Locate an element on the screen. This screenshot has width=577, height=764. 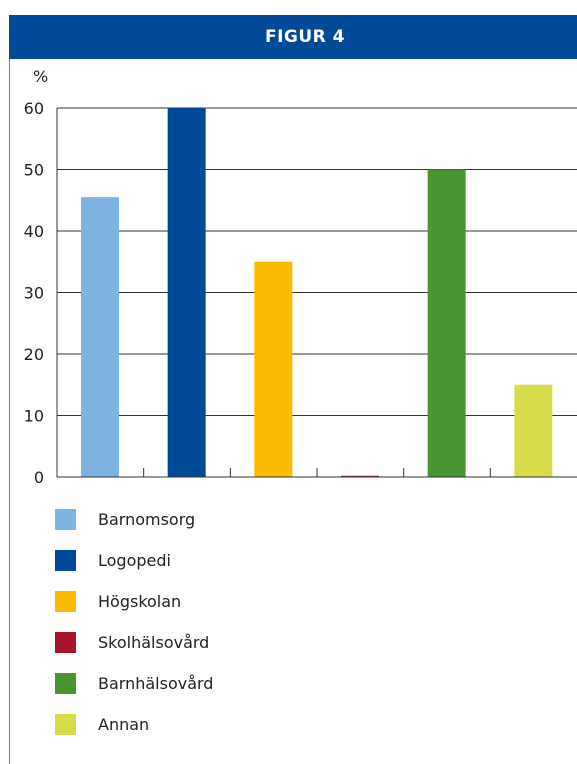
y-tick-label: 20 is located at coordinates (34, 354).